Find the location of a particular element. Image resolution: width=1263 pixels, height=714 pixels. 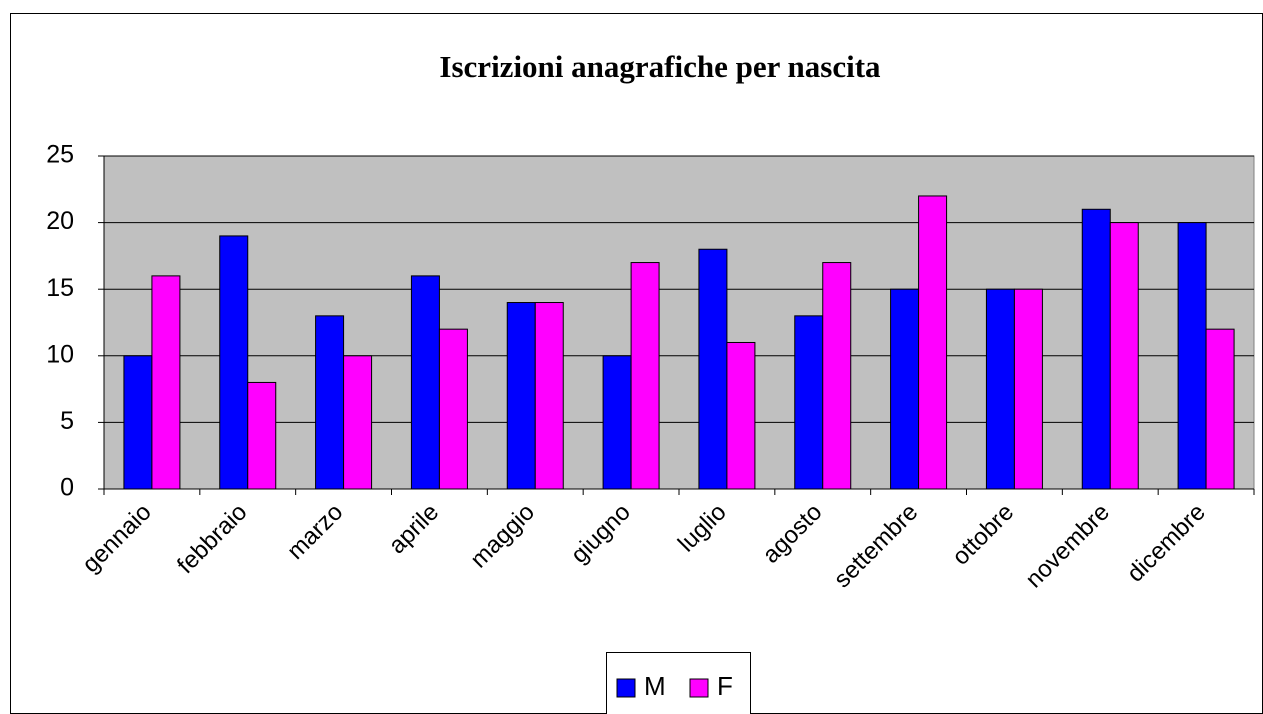

legend-label: M is located at coordinates (655, 686).